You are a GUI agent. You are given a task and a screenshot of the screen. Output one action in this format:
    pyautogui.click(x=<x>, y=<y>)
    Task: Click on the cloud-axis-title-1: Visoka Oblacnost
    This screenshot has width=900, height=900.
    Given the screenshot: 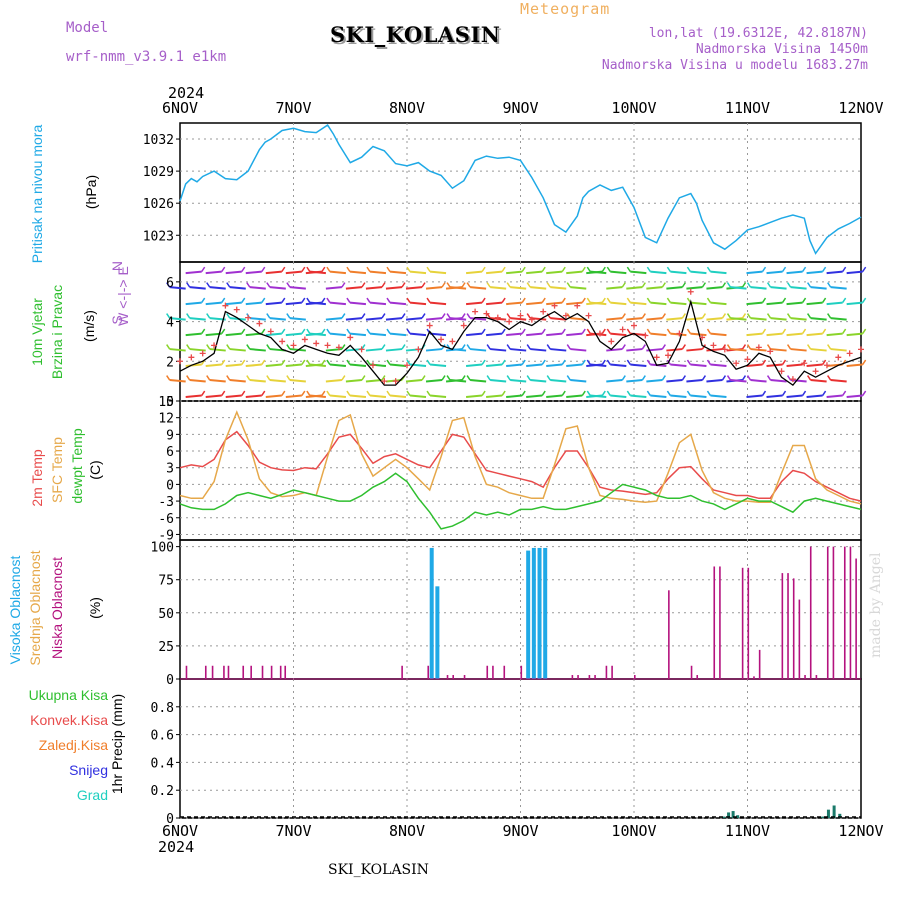 What is the action you would take?
    pyautogui.click(x=15, y=610)
    